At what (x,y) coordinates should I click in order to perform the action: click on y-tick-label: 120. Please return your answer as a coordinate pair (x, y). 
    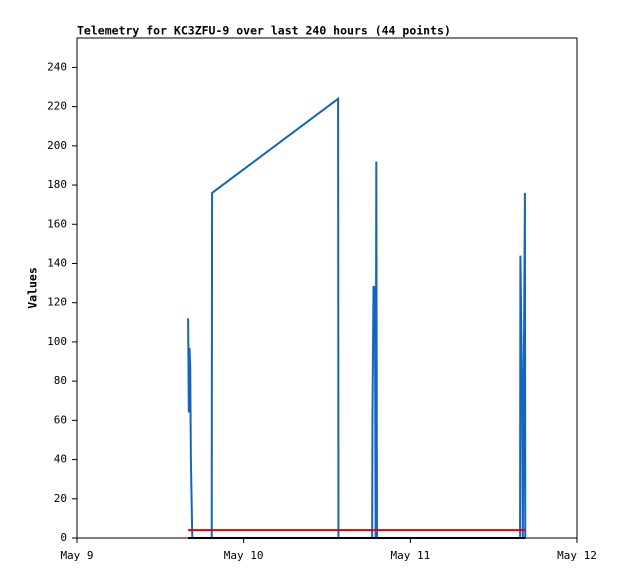
    Looking at the image, I should click on (57, 302).